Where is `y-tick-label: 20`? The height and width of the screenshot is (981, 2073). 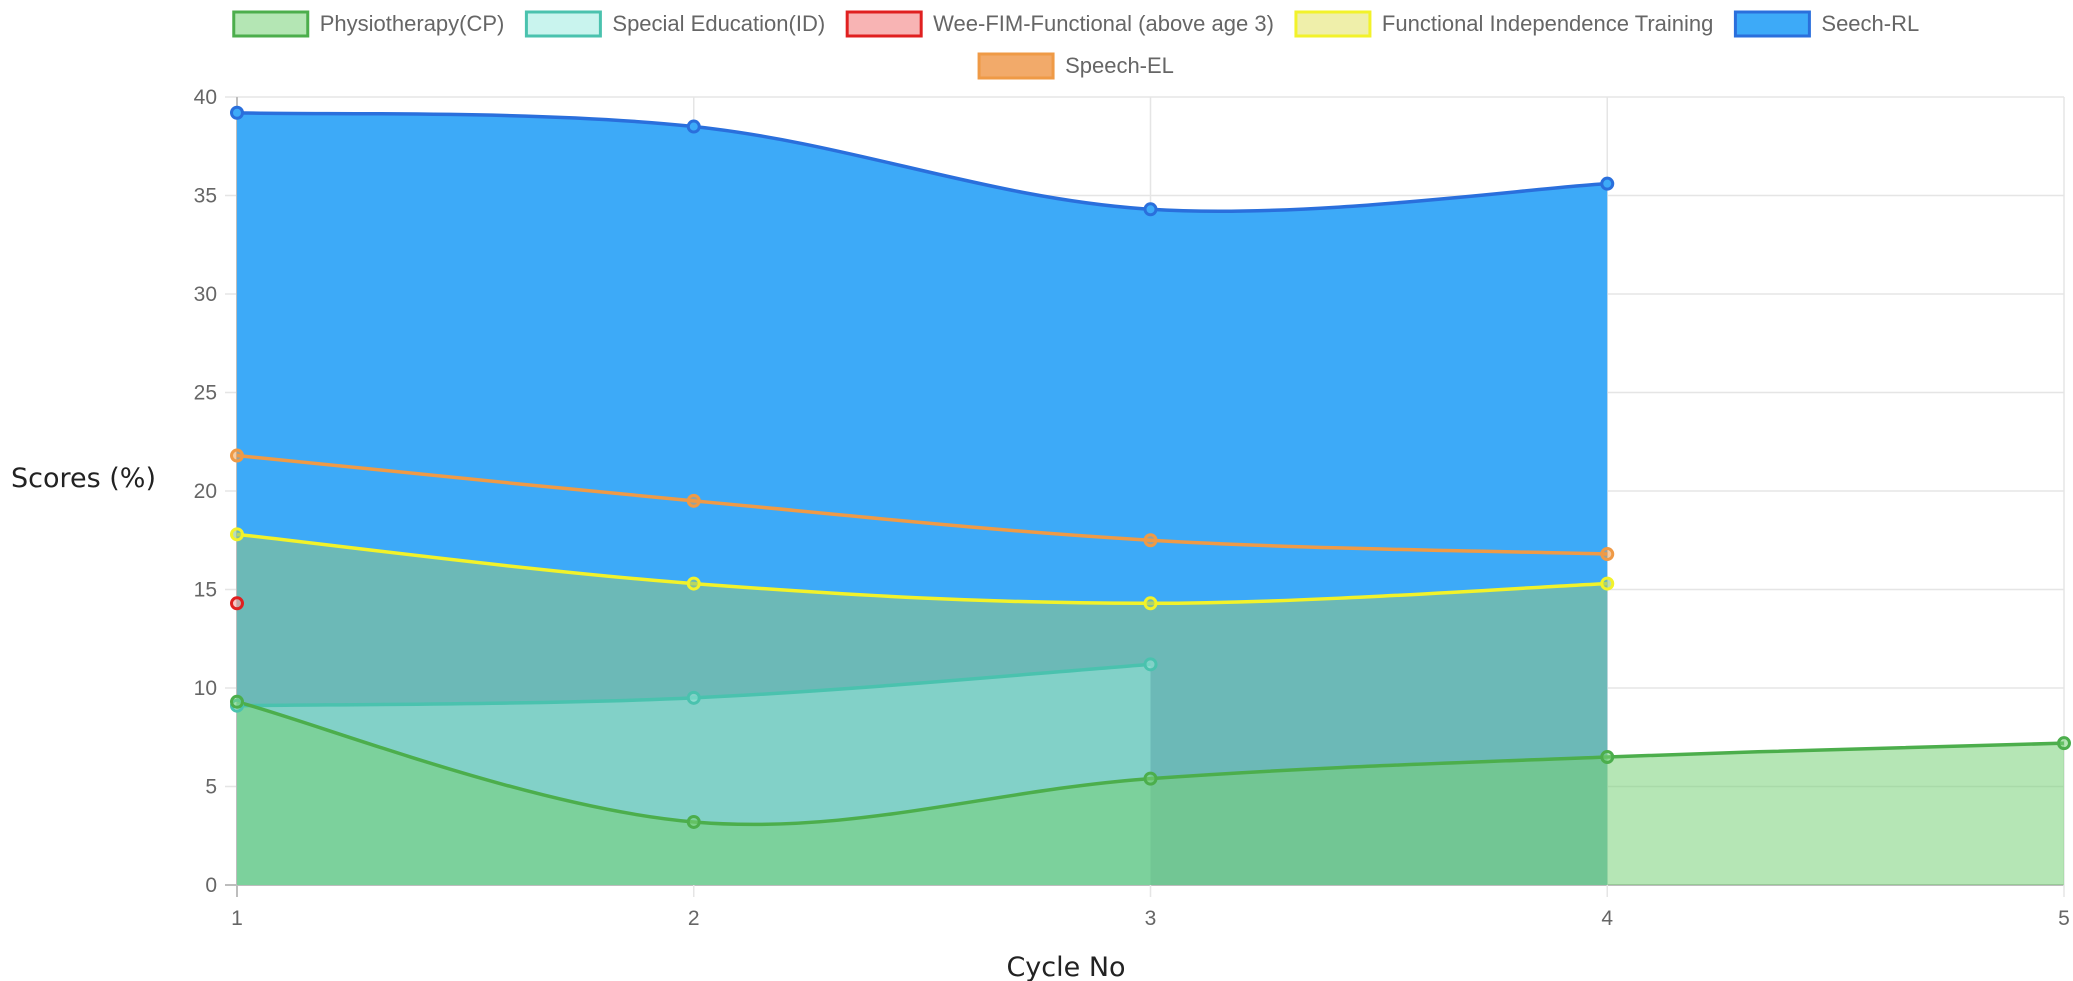 y-tick-label: 20 is located at coordinates (205, 491).